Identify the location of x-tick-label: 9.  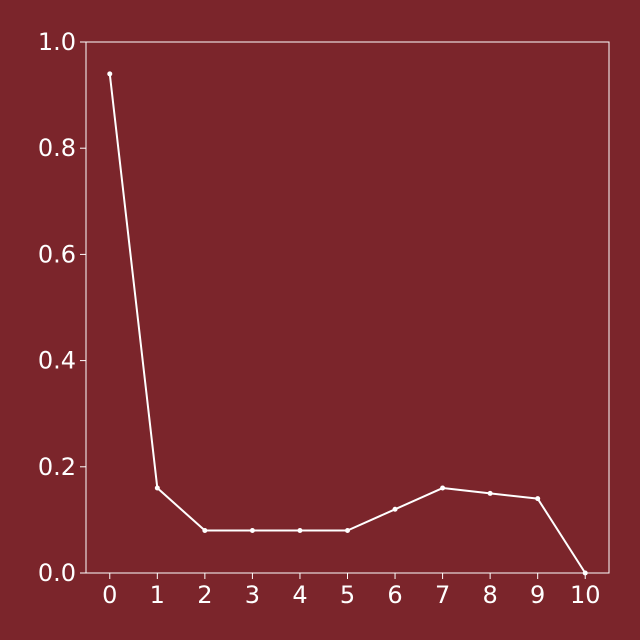
(537, 595).